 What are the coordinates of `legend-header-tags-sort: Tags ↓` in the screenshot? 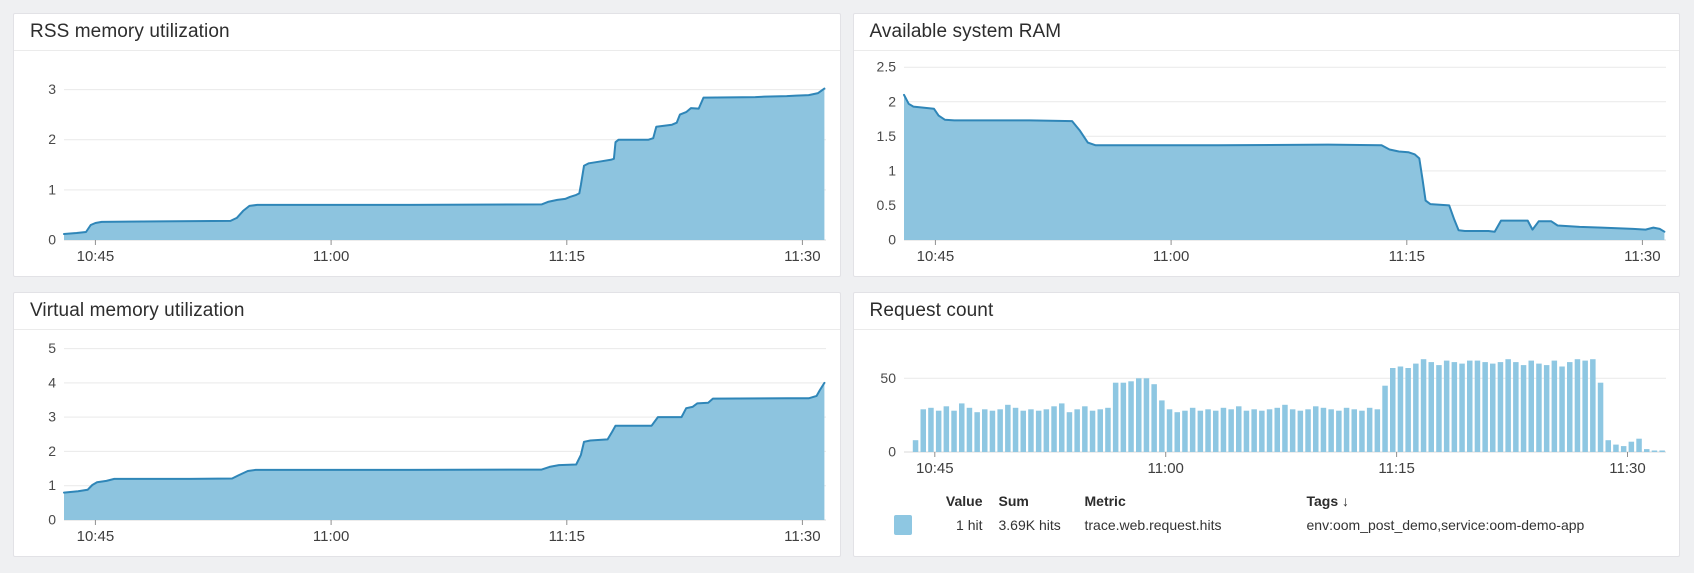 It's located at (1328, 501).